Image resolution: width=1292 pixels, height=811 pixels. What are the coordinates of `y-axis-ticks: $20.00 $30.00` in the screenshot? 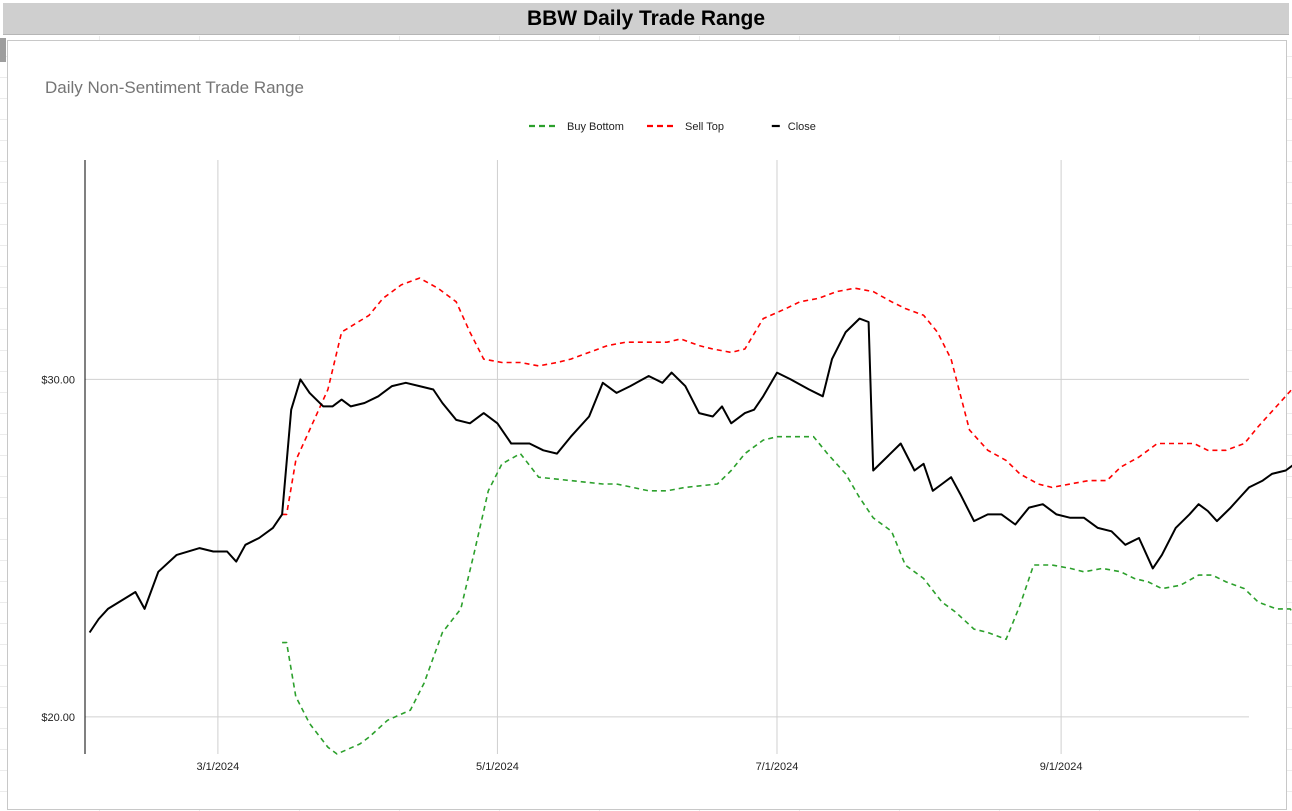 It's located at (58, 549).